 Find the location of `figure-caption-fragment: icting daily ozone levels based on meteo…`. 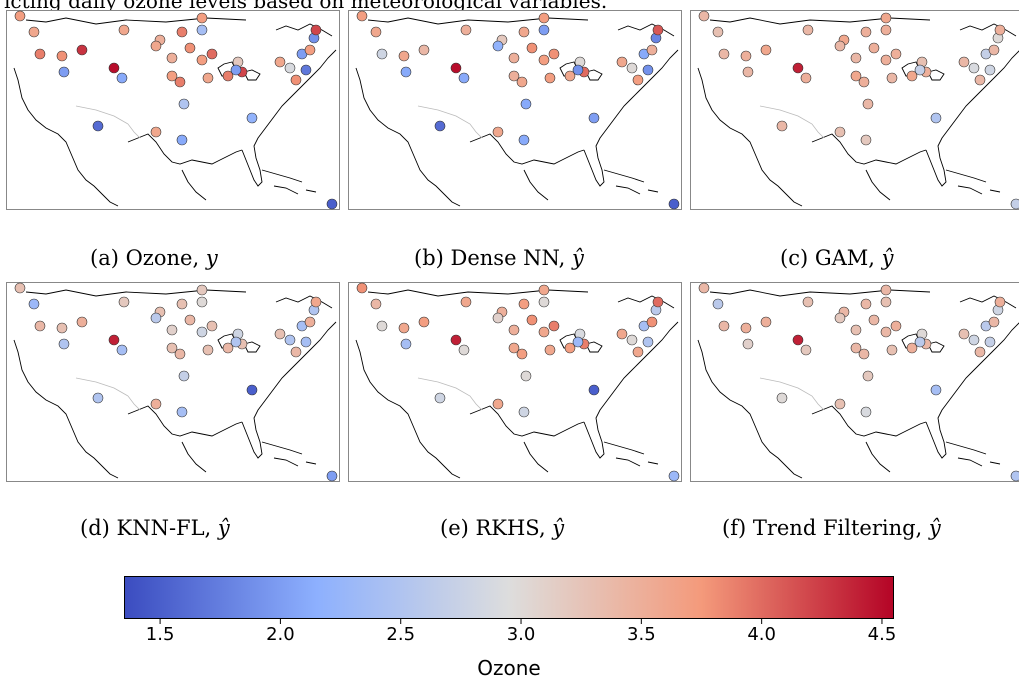

figure-caption-fragment: icting daily ozone levels based on meteo… is located at coordinates (306, 6).